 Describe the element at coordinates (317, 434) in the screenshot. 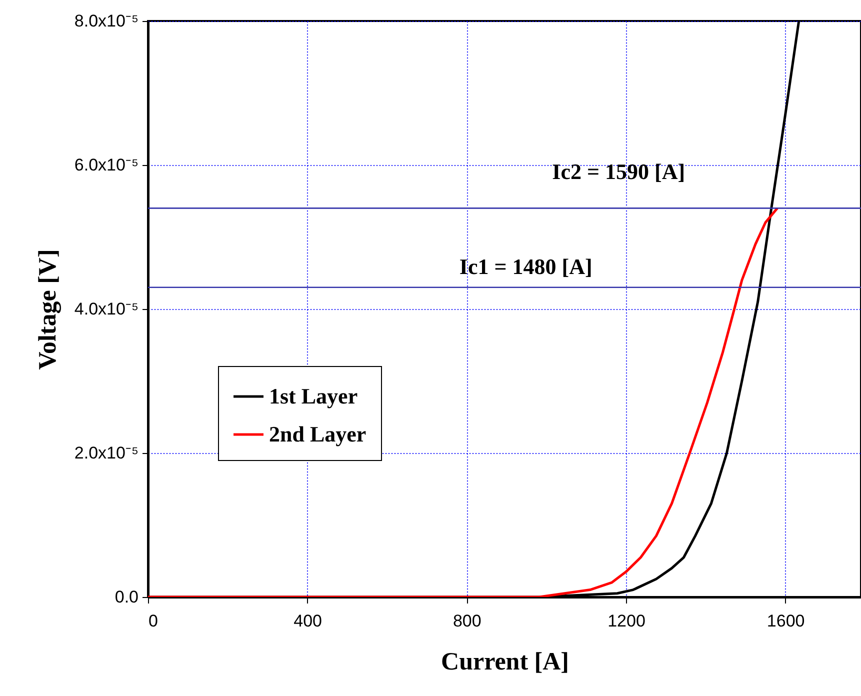

I see `legend-label: 2nd Layer` at that location.